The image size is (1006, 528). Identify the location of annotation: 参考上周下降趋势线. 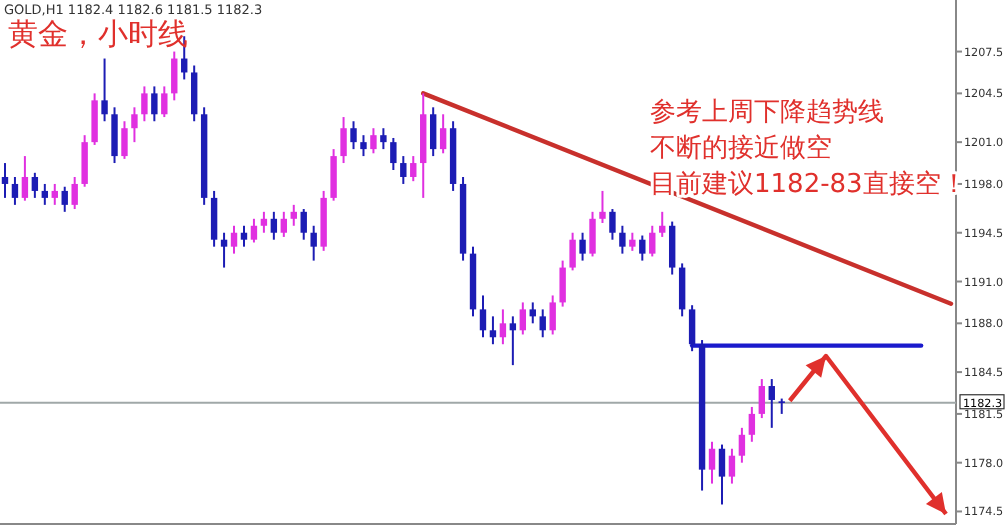
(767, 113).